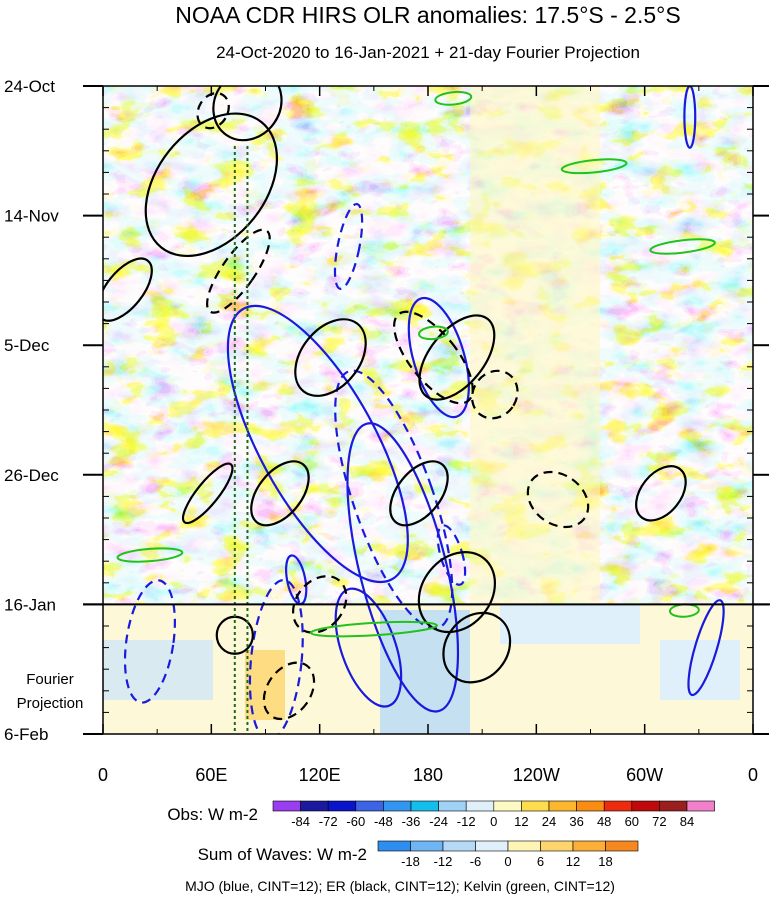 Image resolution: width=771 pixels, height=905 pixels. Describe the element at coordinates (410, 861) in the screenshot. I see `waves_colorbar-tick-label: -18` at that location.